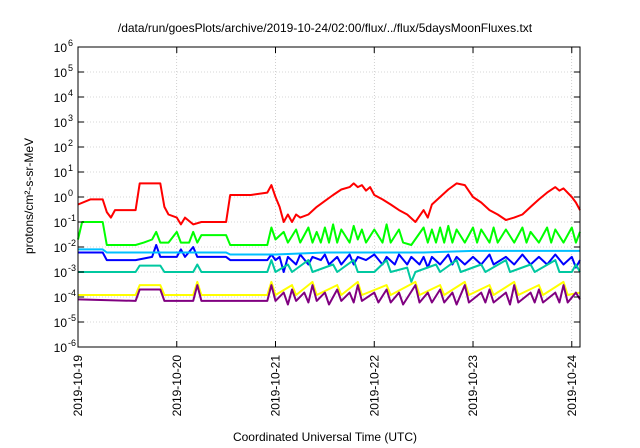  What do you see at coordinates (72, 243) in the screenshot?
I see `y-tick-exponent: -2` at bounding box center [72, 243].